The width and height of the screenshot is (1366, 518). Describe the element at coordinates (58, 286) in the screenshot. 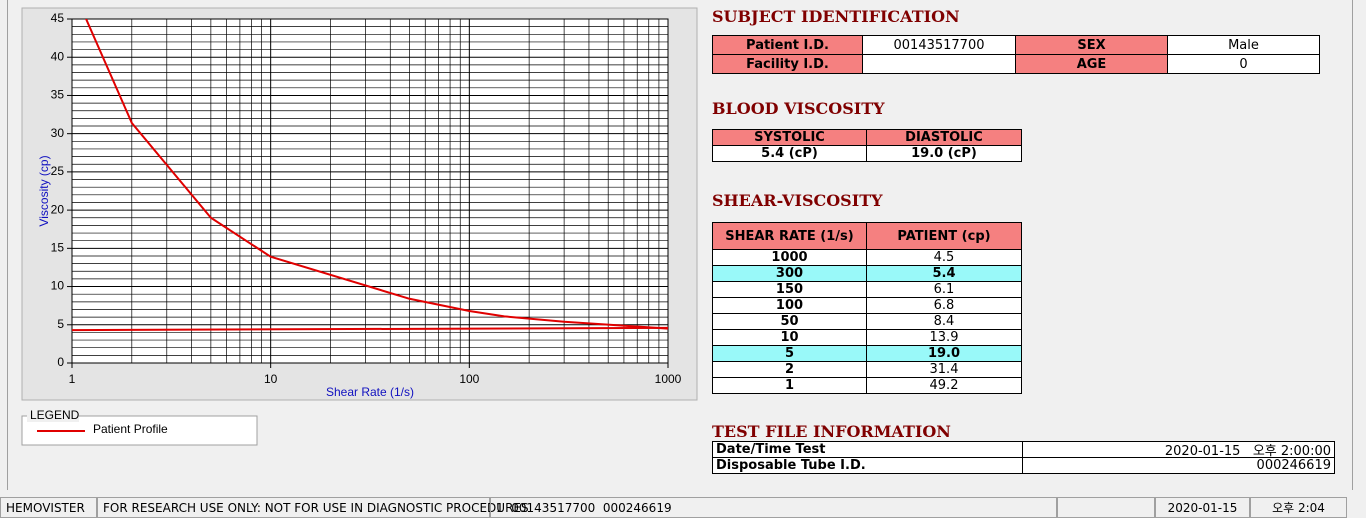

I see `y-tick-label: 10` at that location.